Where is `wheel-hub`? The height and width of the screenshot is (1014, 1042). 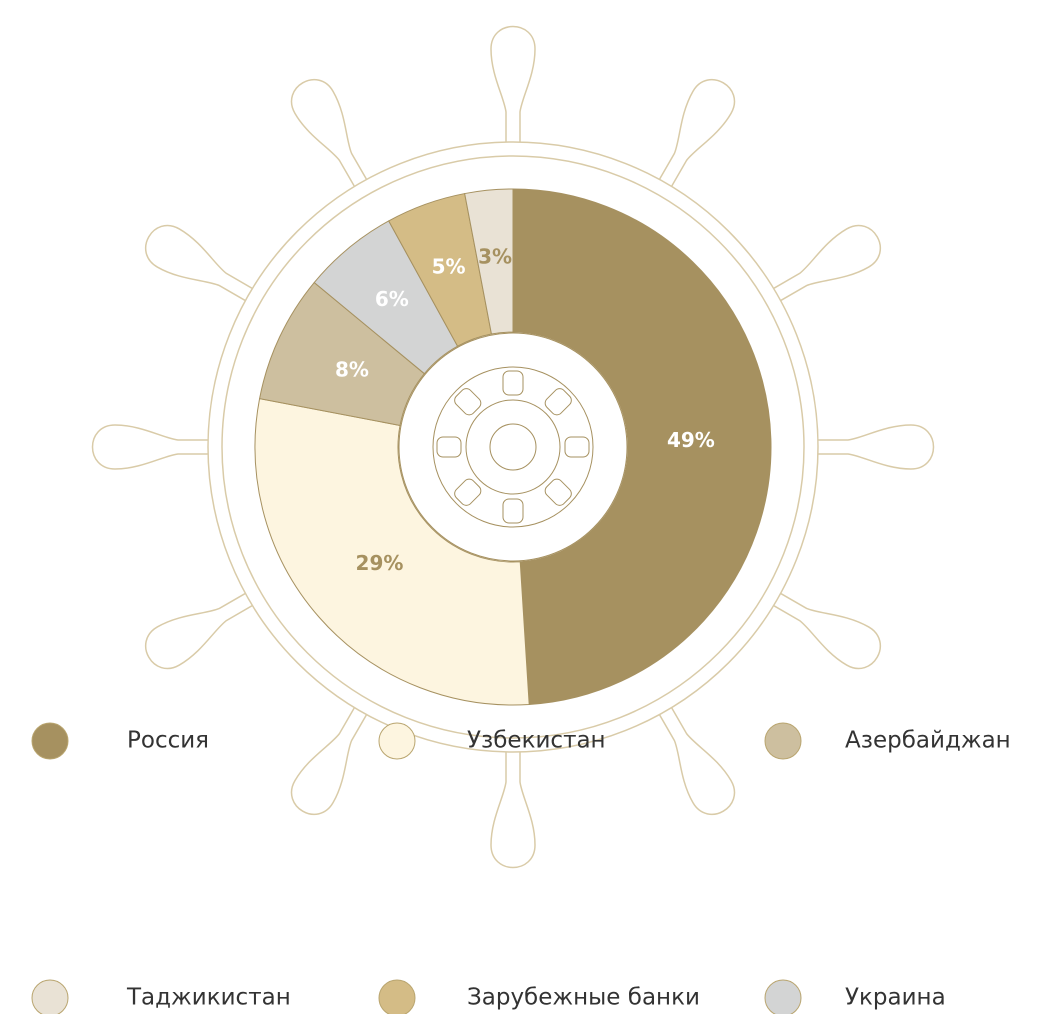 wheel-hub is located at coordinates (513, 447).